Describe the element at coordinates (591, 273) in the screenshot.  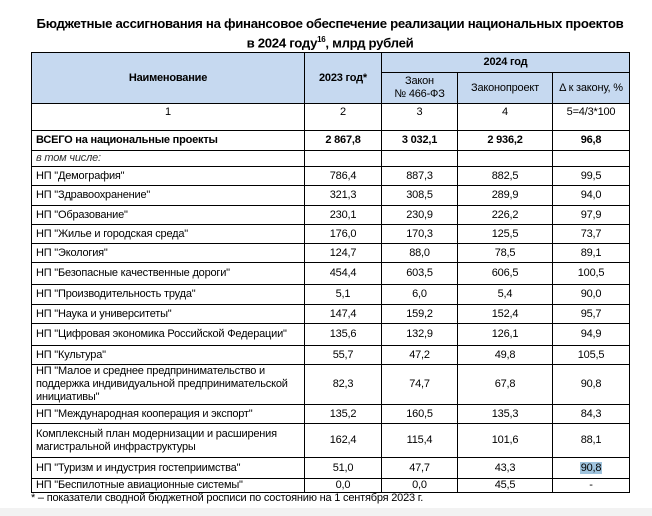
I see `row-delta: 100,5` at that location.